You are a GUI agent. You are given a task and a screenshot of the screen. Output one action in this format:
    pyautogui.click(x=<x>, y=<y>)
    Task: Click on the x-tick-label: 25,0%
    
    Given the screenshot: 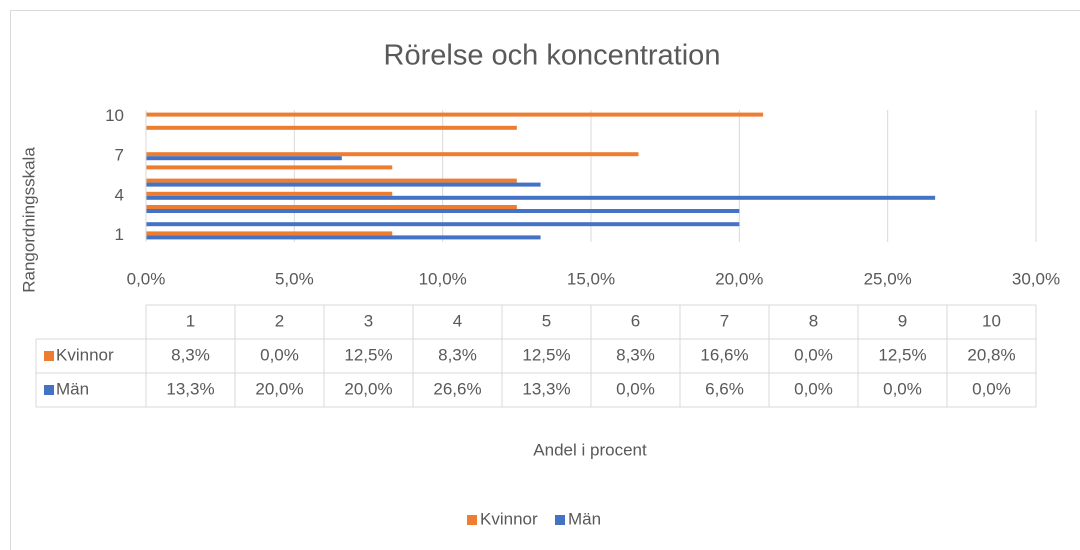 What is the action you would take?
    pyautogui.click(x=888, y=278)
    